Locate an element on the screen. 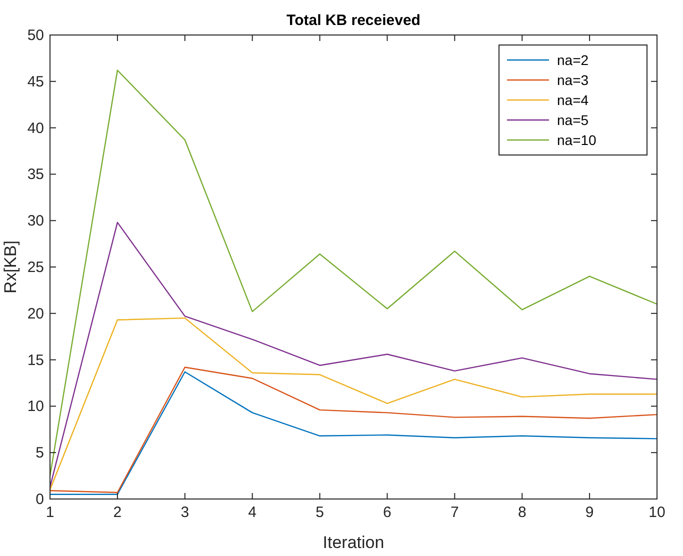 The height and width of the screenshot is (556, 683). y-tick-label: 10 is located at coordinates (35, 407).